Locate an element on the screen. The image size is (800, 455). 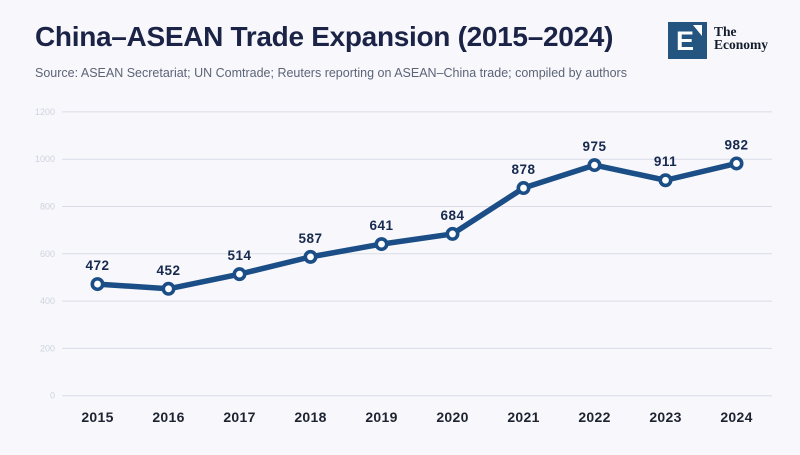
data-point-label: 975 is located at coordinates (594, 146).